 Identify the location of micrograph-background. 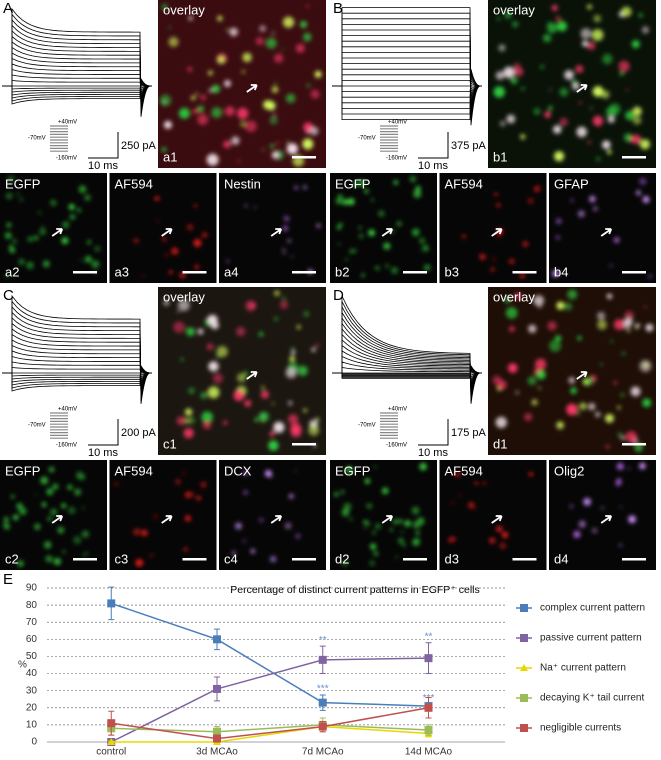
(493, 228).